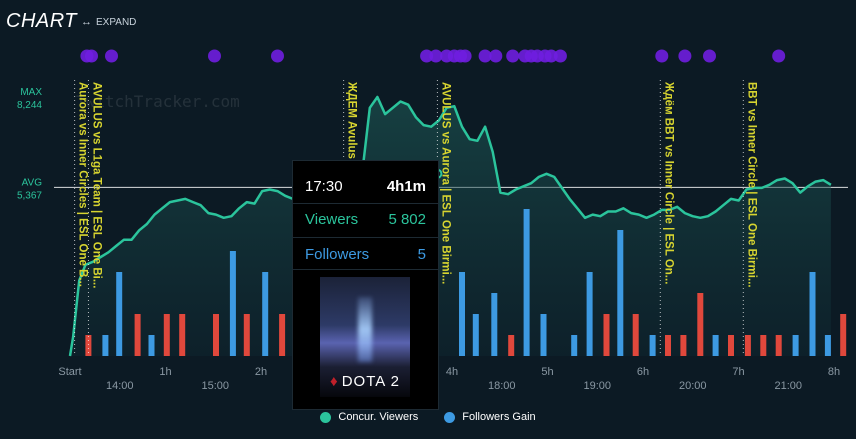  Describe the element at coordinates (120, 386) in the screenshot. I see `x-tick-label: 14:00` at that location.